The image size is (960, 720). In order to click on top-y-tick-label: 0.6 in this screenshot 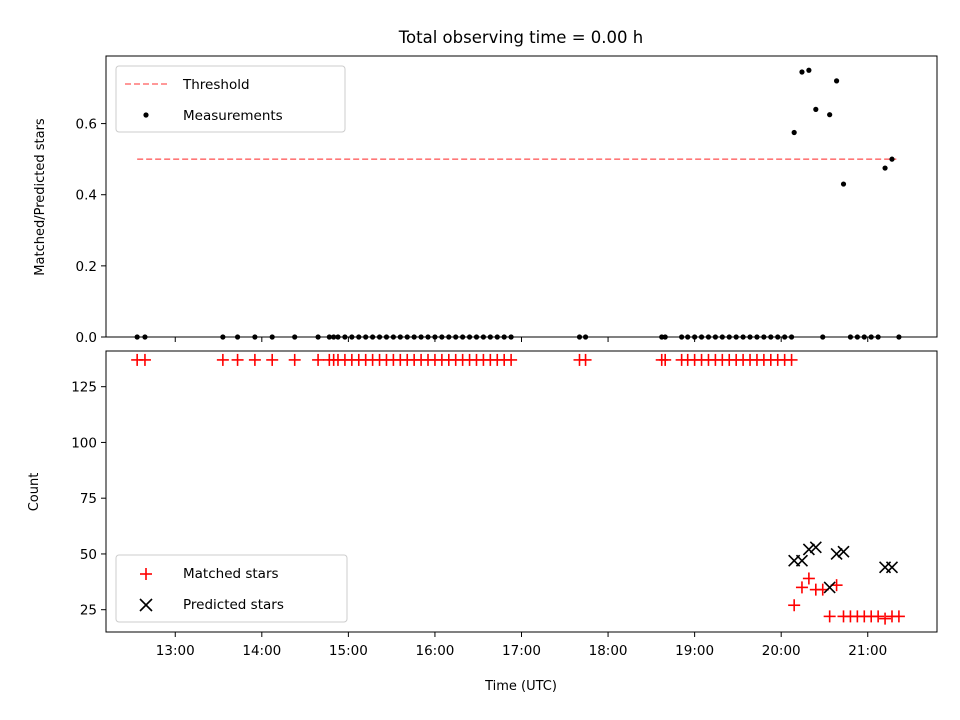, I will do `click(86, 125)`.